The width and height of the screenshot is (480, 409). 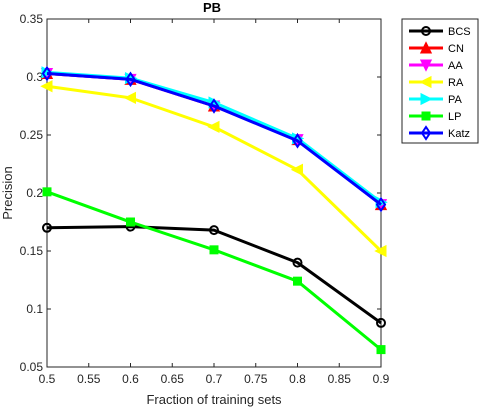 What do you see at coordinates (456, 83) in the screenshot?
I see `legend-label: RA` at bounding box center [456, 83].